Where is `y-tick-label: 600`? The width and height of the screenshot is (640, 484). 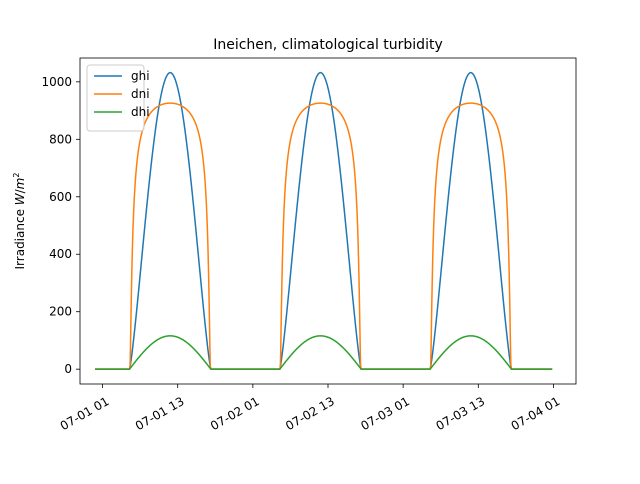 y-tick-label: 600 is located at coordinates (60, 197).